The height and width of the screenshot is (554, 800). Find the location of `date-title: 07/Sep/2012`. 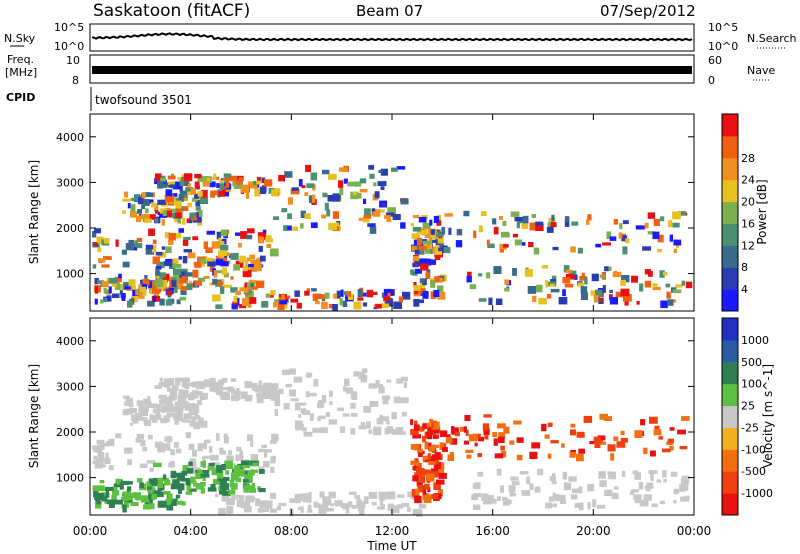

date-title: 07/Sep/2012 is located at coordinates (648, 11).